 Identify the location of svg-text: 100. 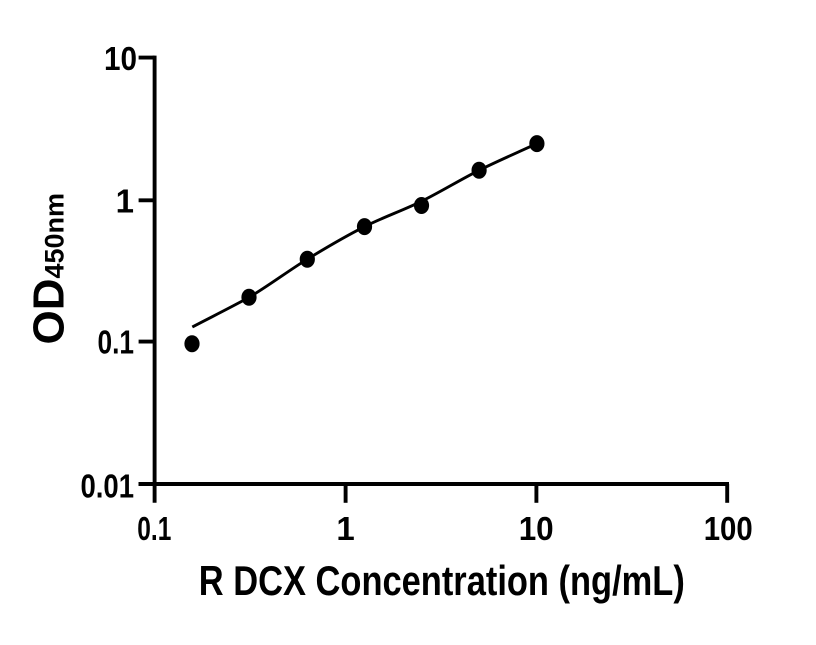
(728, 528).